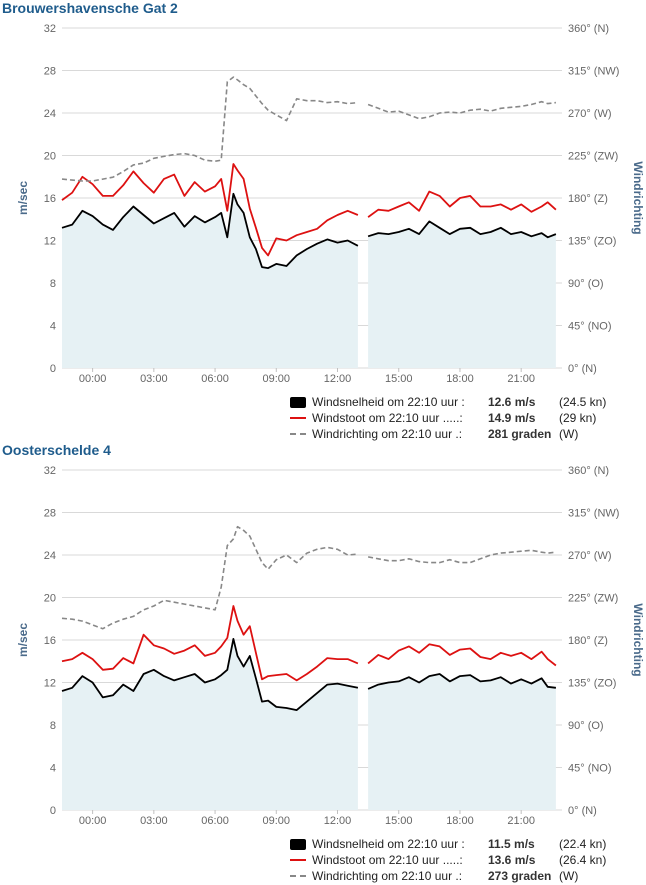 Image resolution: width=646 pixels, height=885 pixels. Describe the element at coordinates (511, 844) in the screenshot. I see `legend-value: 11.5 m/s` at that location.